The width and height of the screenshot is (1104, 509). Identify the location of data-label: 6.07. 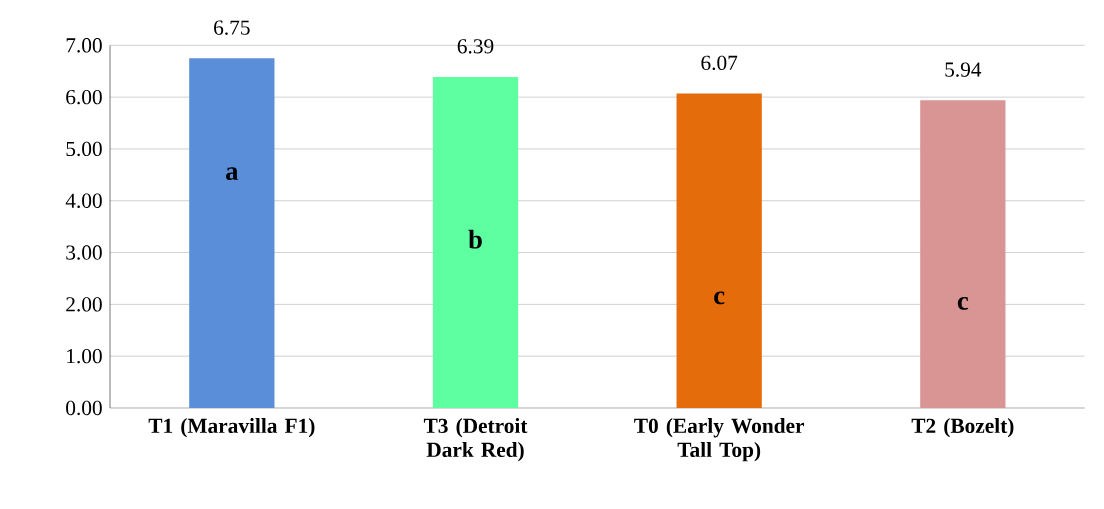
(719, 63).